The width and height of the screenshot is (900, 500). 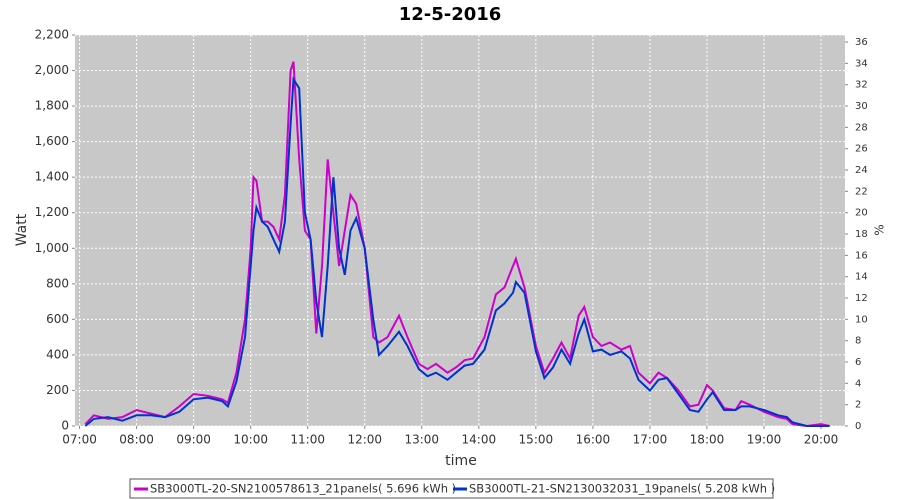 What do you see at coordinates (821, 440) in the screenshot?
I see `x-tick-label: 20:00` at bounding box center [821, 440].